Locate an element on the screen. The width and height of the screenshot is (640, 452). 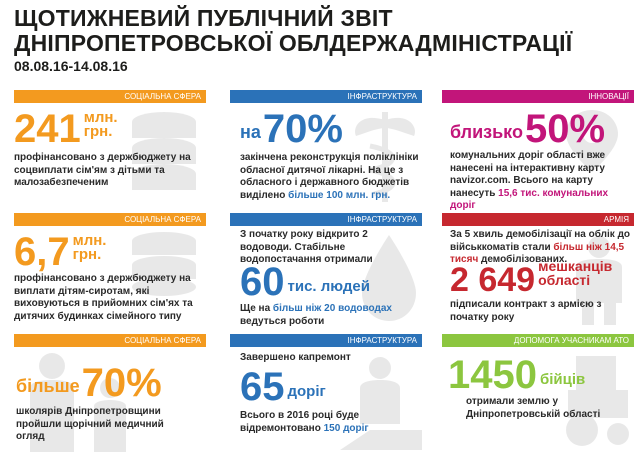
description-text-middle: Всього на карту нанесуть is located at coordinates (521, 187).